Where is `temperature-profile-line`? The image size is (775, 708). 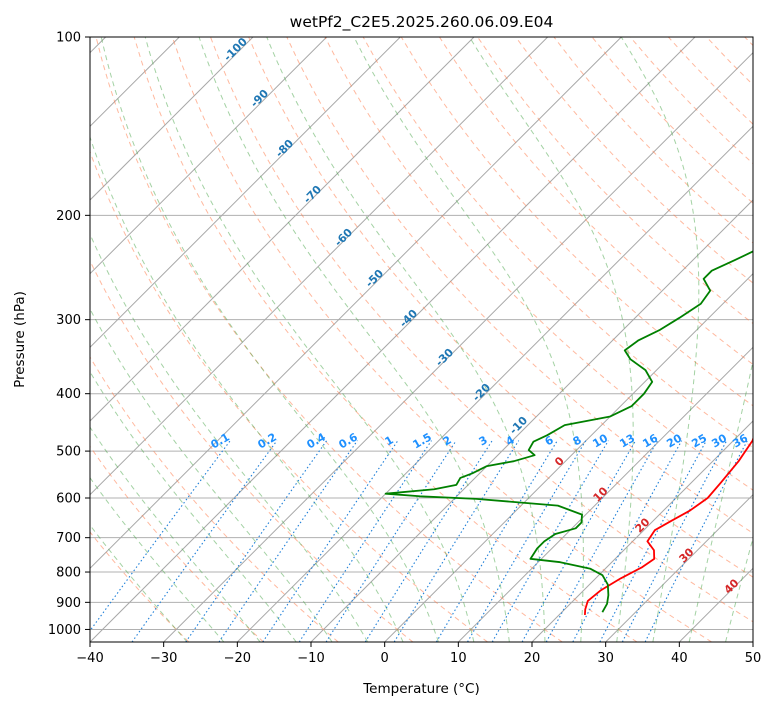
temperature-profile-line is located at coordinates (668, 525).